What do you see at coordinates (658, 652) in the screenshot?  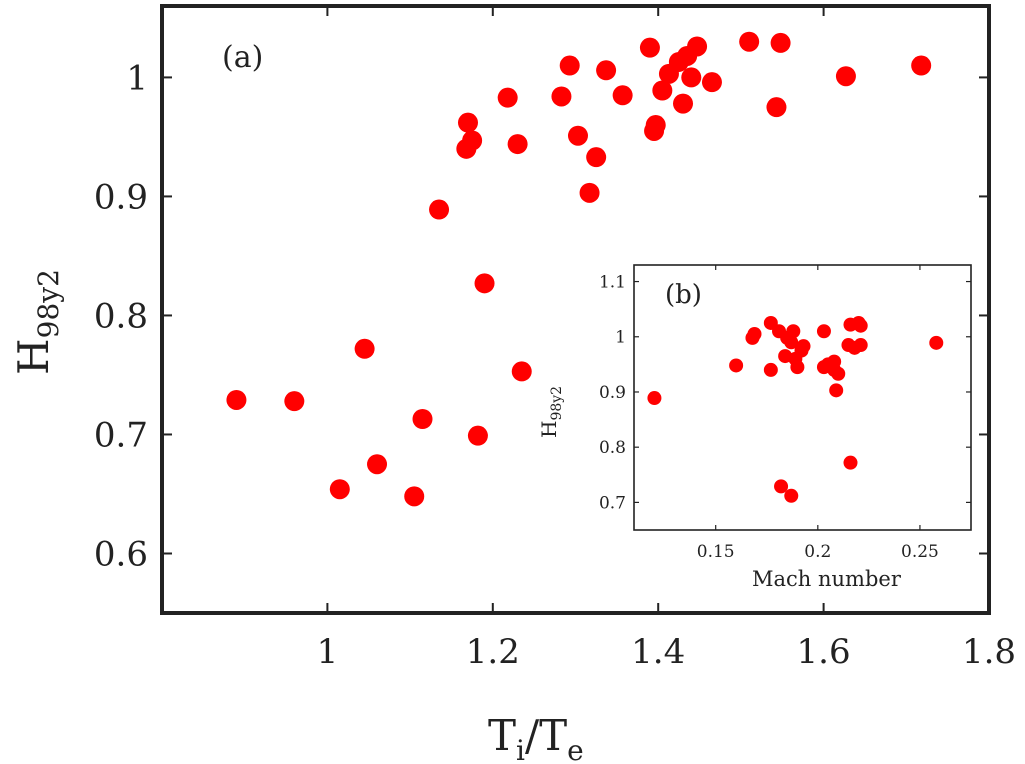 I see `x-tick-label: 1.4` at bounding box center [658, 652].